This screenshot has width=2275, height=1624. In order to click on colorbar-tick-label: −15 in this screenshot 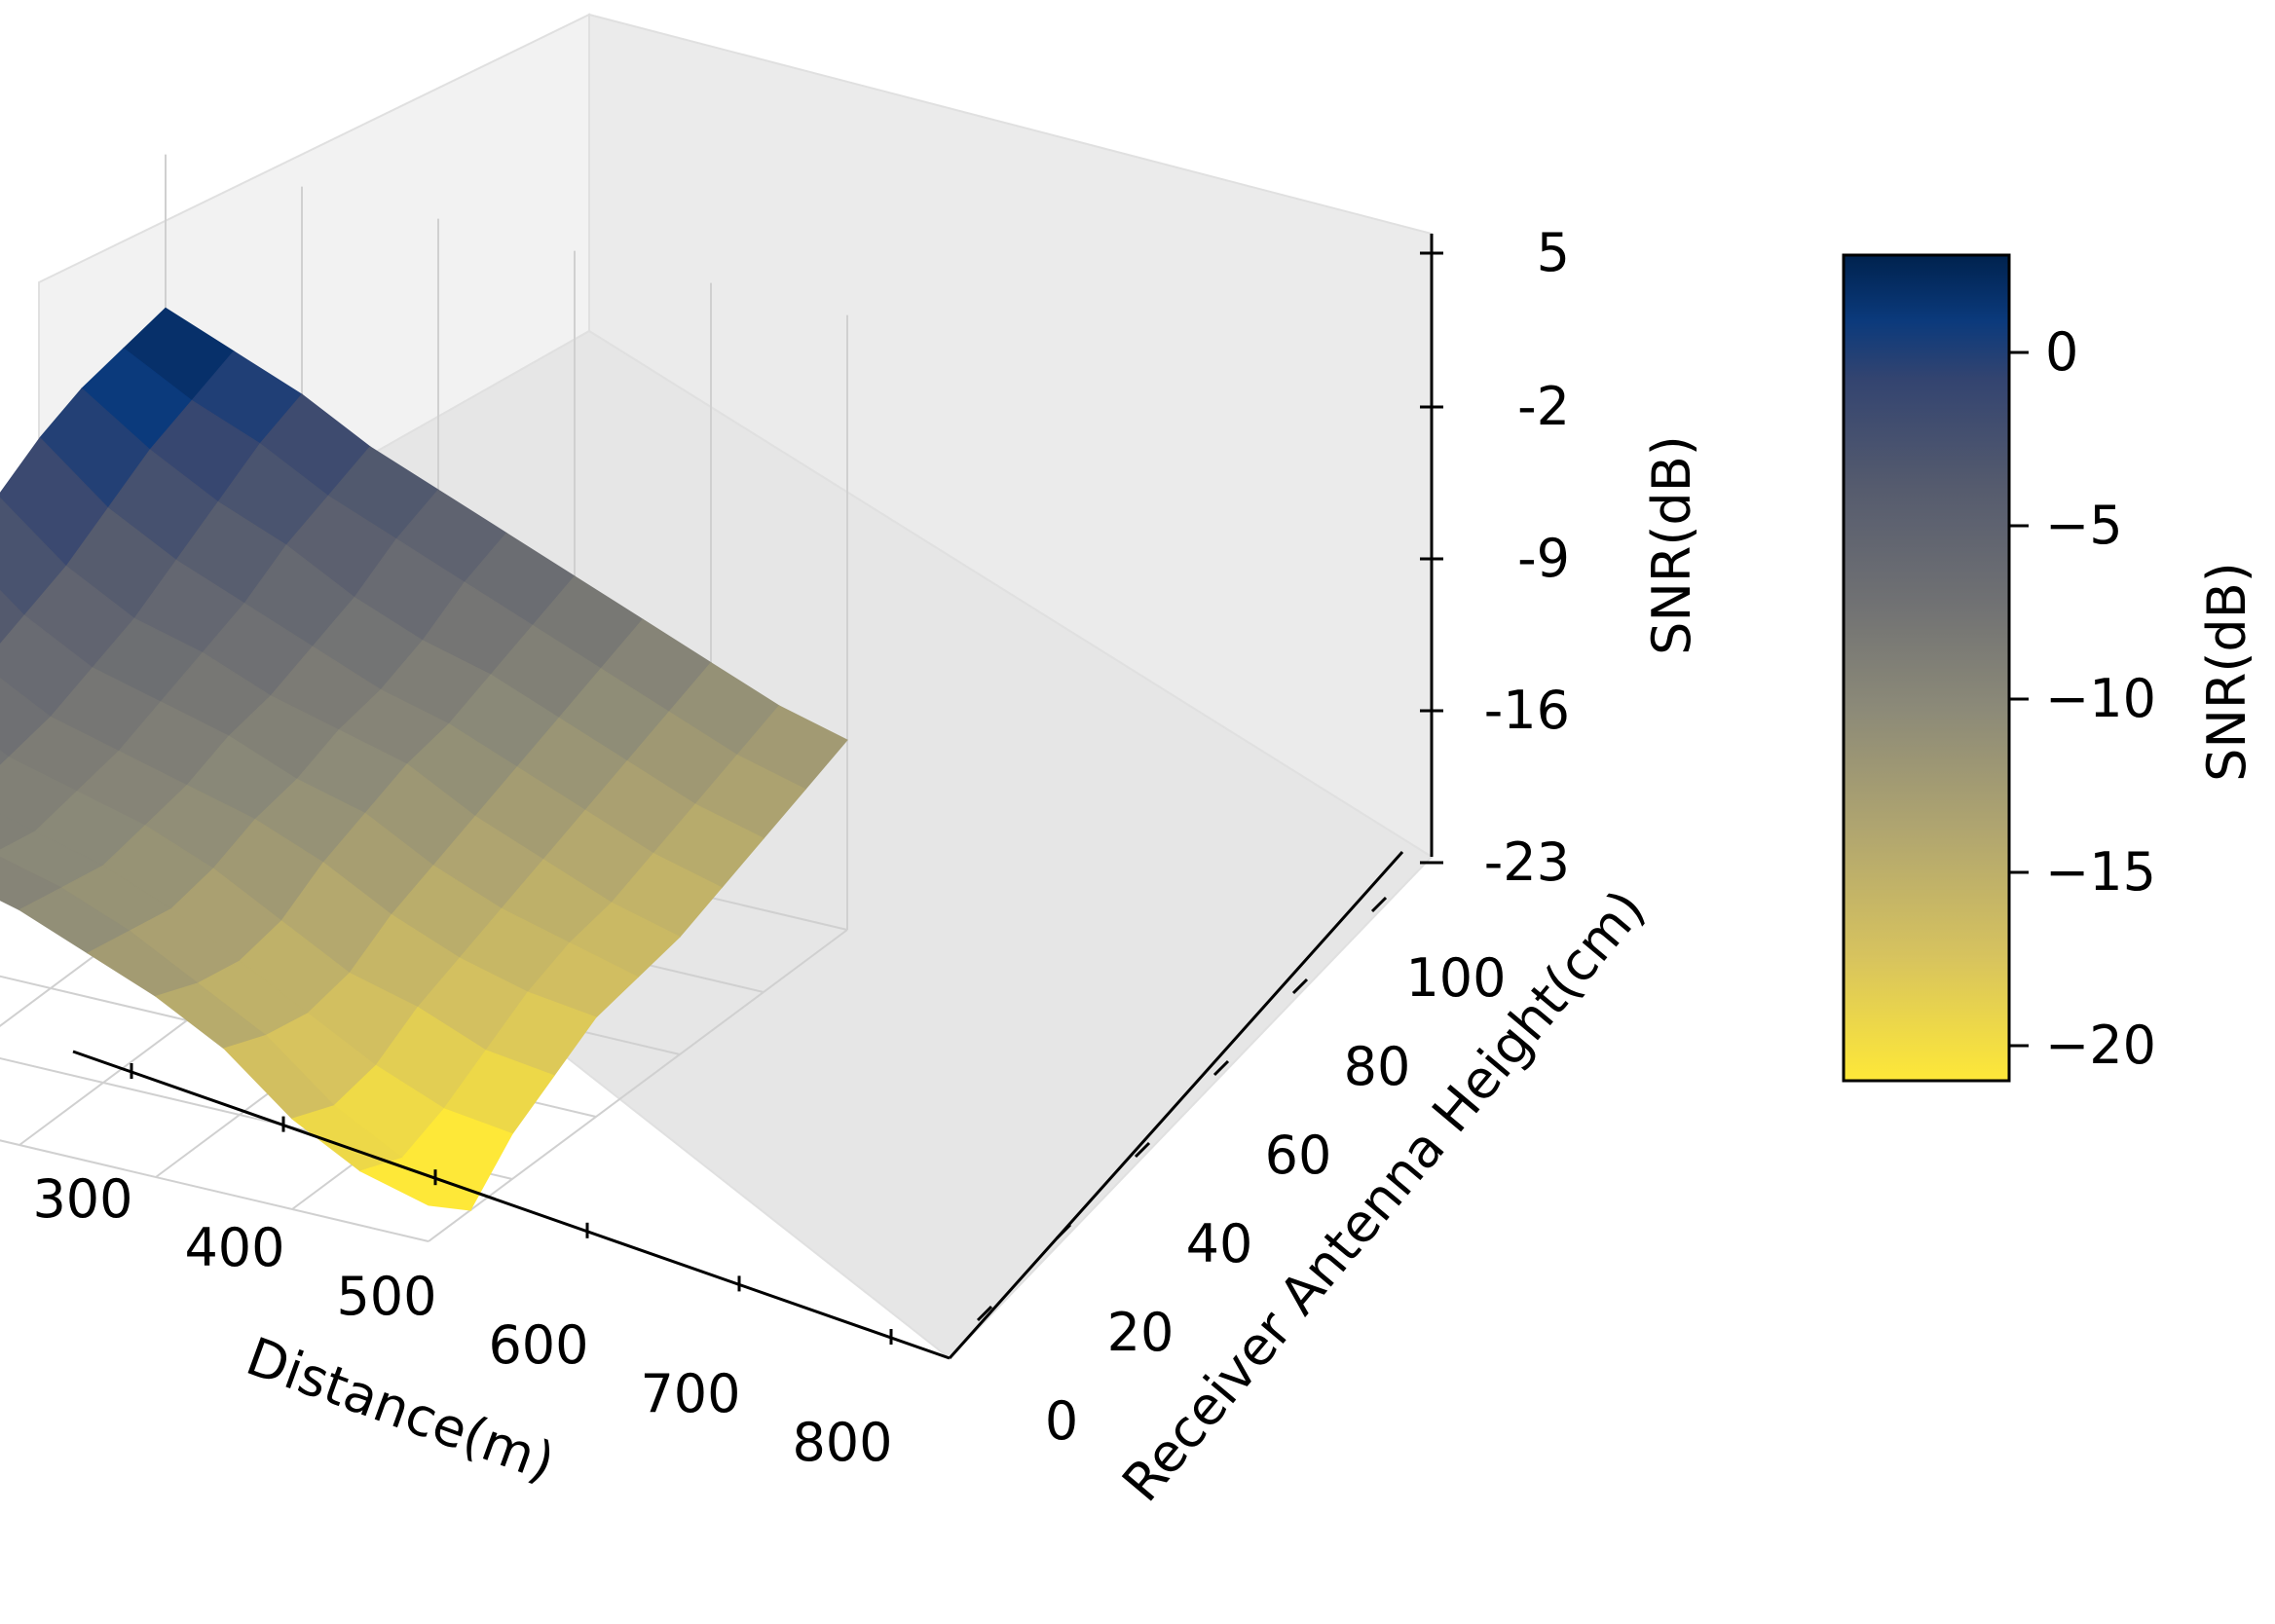, I will do `click(2100, 872)`.